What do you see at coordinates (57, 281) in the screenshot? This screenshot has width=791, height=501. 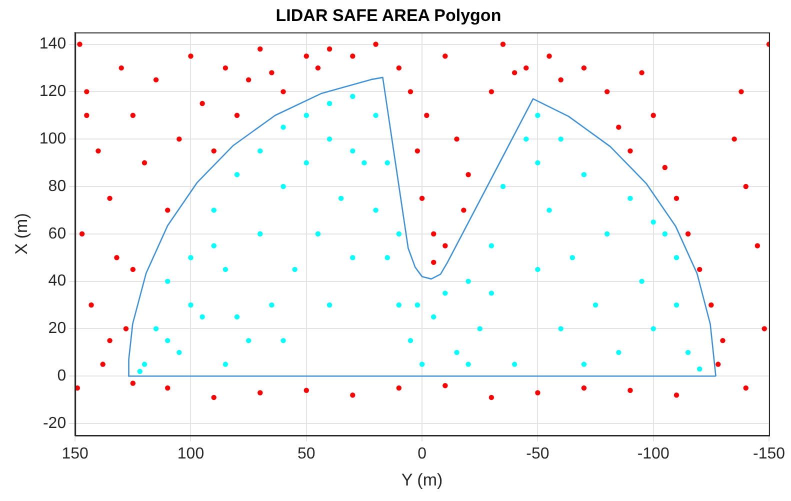 I see `y-tick-label: 40` at bounding box center [57, 281].